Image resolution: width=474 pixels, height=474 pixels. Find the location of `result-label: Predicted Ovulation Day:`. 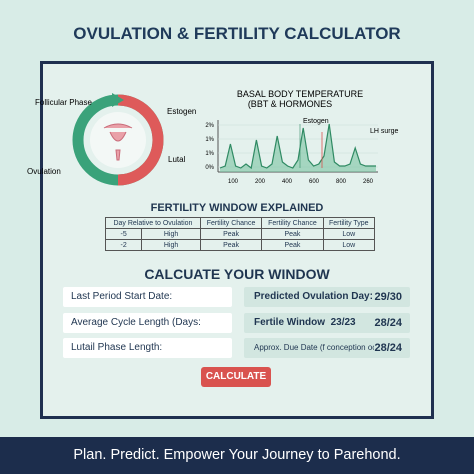

result-label: Predicted Ovulation Day: is located at coordinates (313, 296).